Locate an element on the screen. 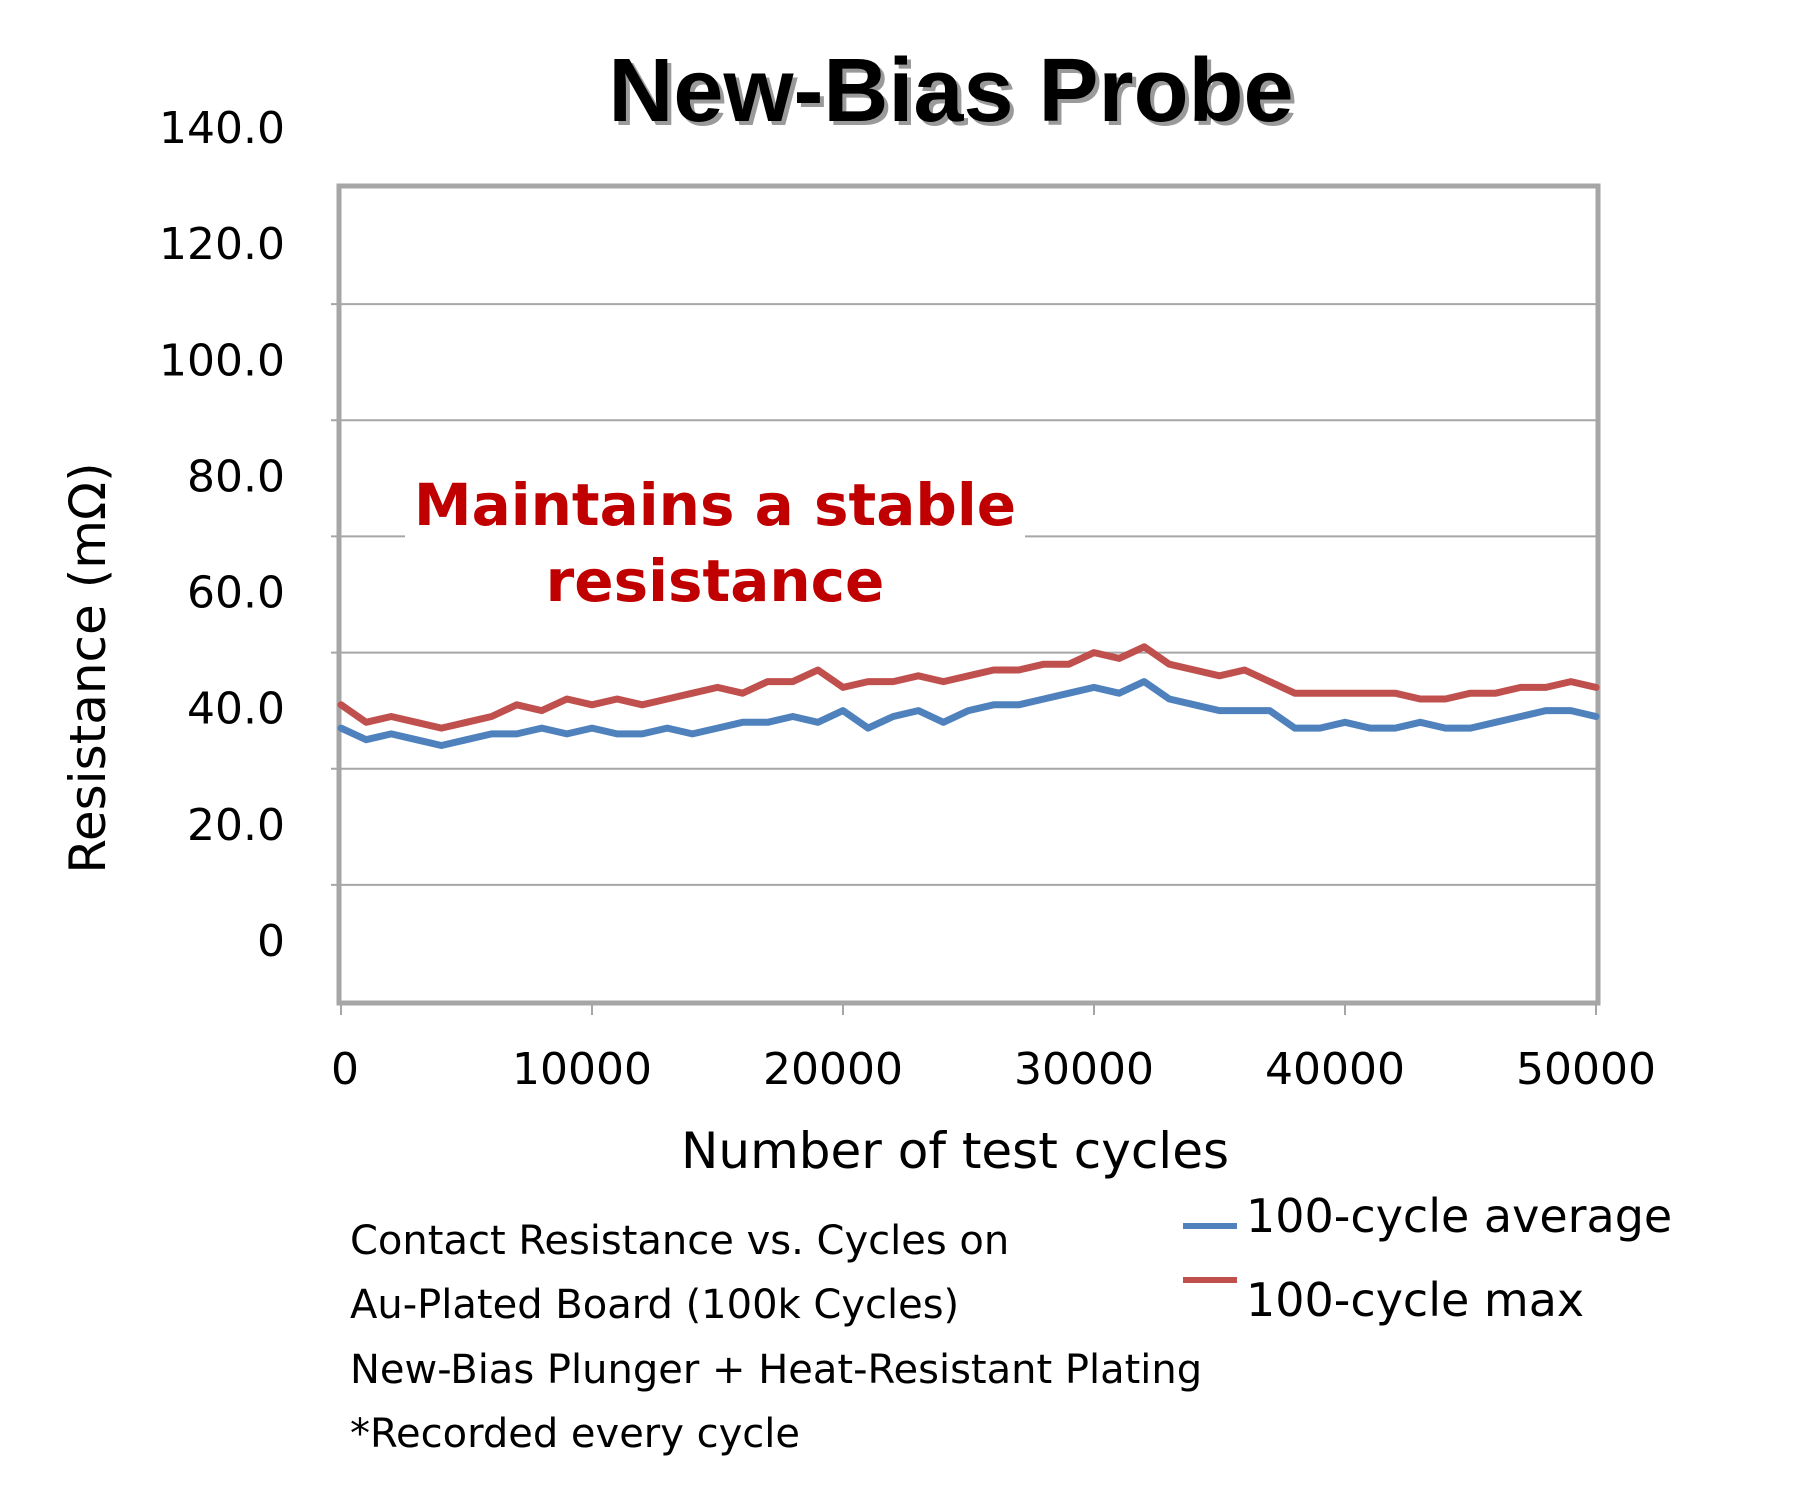  annotation-background is located at coordinates (715, 544).